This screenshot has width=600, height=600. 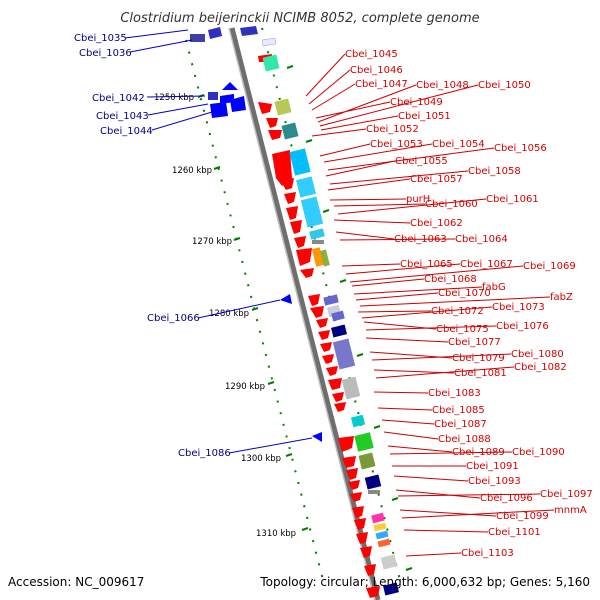 What do you see at coordinates (381, 84) in the screenshot?
I see `gene-label: Cbei_1047` at bounding box center [381, 84].